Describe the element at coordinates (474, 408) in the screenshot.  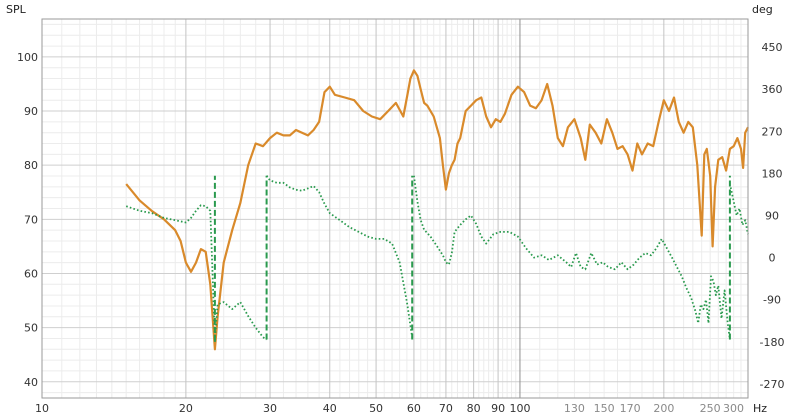
I see `x-tick-label: 80` at that location.